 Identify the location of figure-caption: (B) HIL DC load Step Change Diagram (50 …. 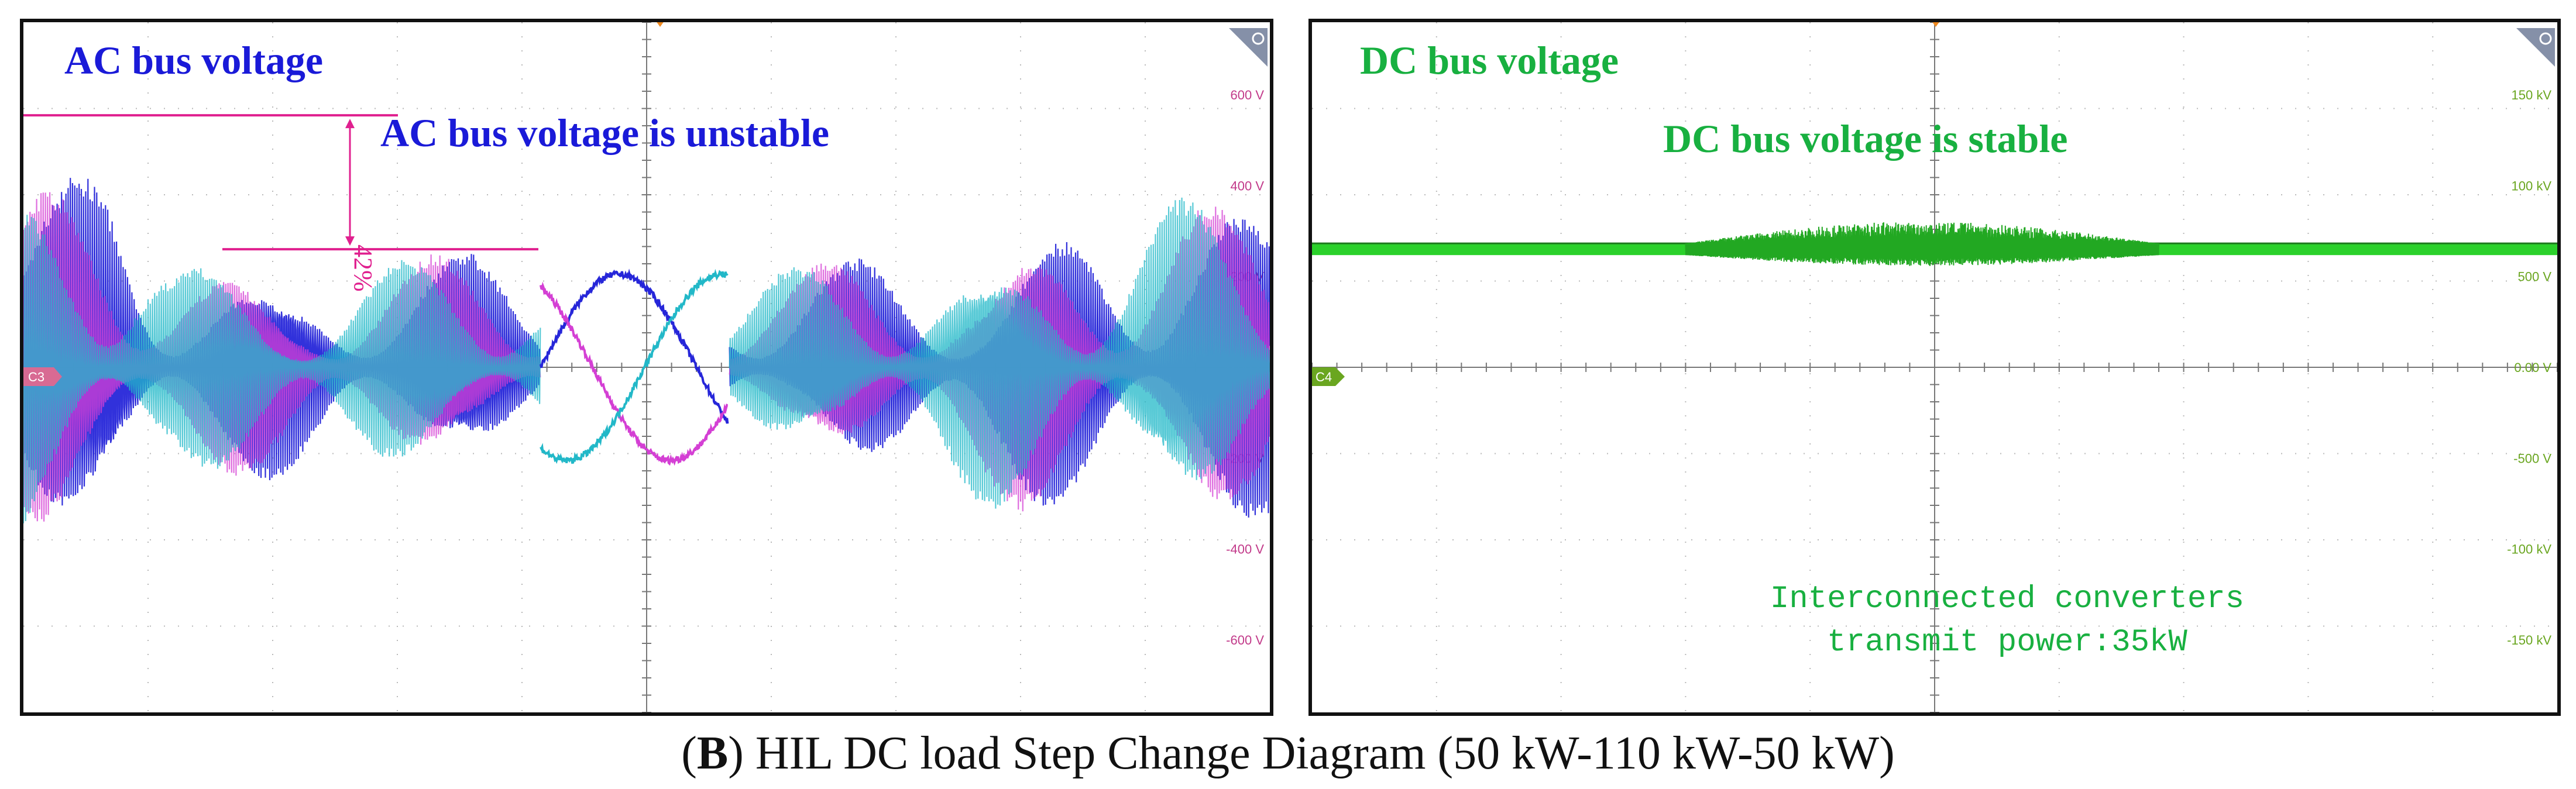
(1288, 753).